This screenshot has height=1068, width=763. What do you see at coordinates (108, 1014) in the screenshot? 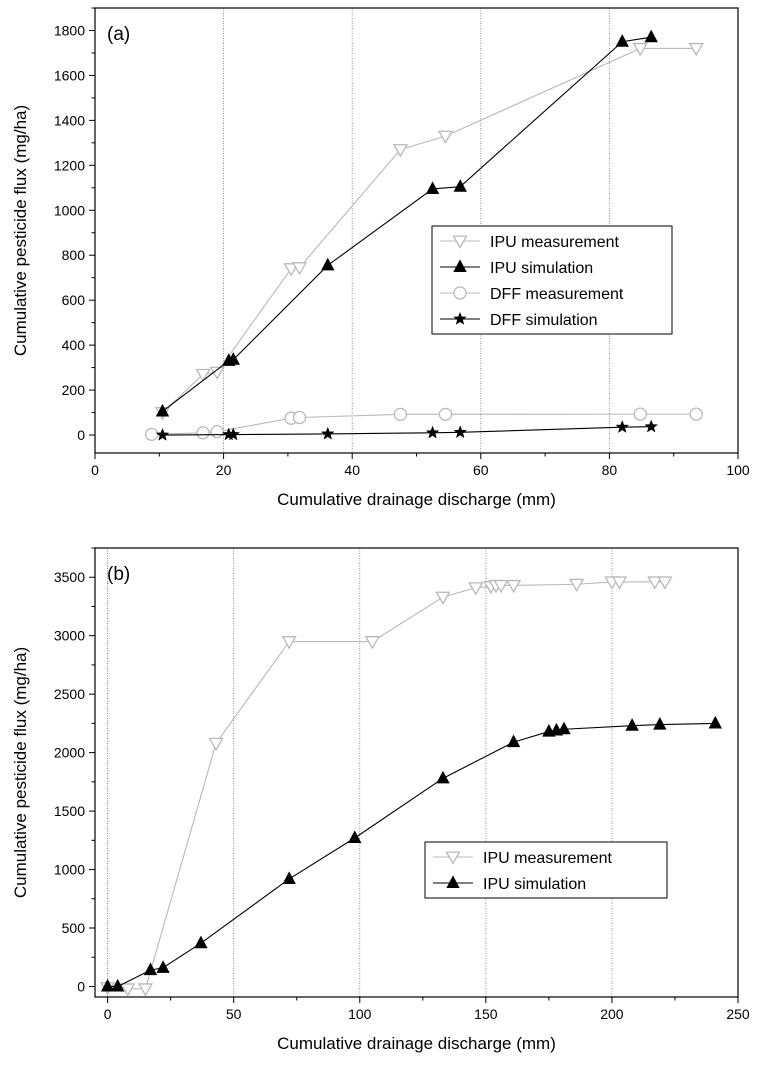
I see `x-tick-label: 0` at bounding box center [108, 1014].